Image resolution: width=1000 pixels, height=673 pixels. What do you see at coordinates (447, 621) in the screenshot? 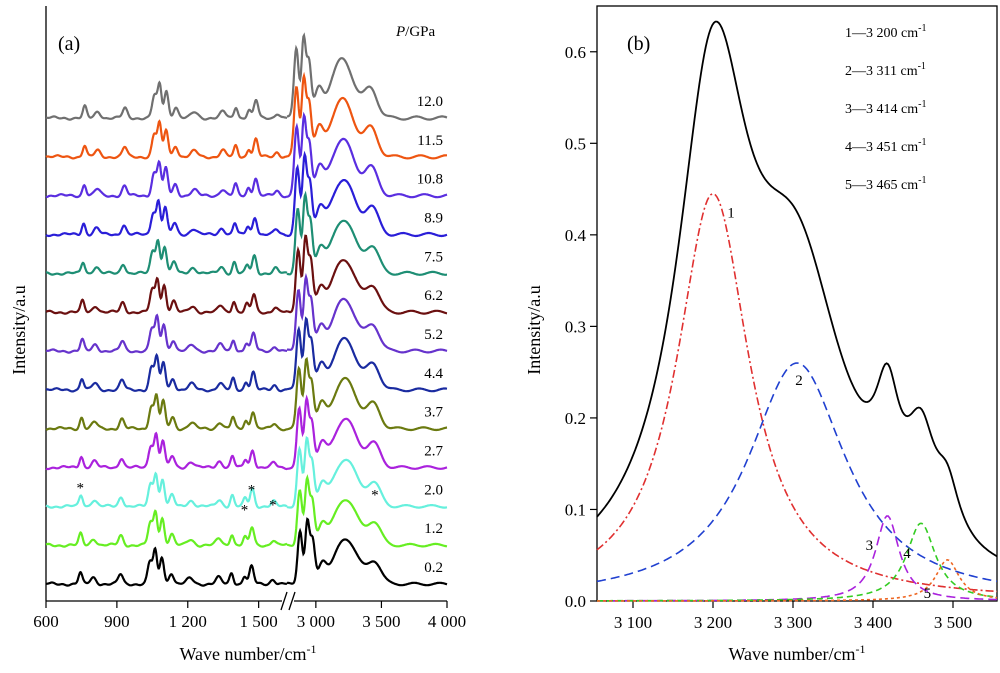
I see `x-tick-label: 4 000` at bounding box center [447, 621].